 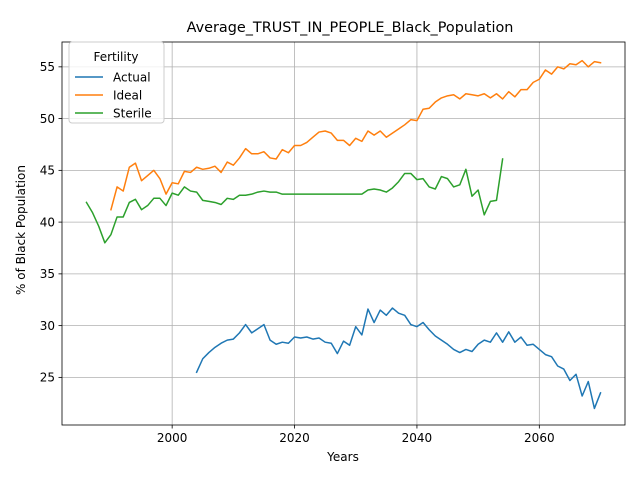 I want to click on y-tick-label: 35, so click(x=47, y=274).